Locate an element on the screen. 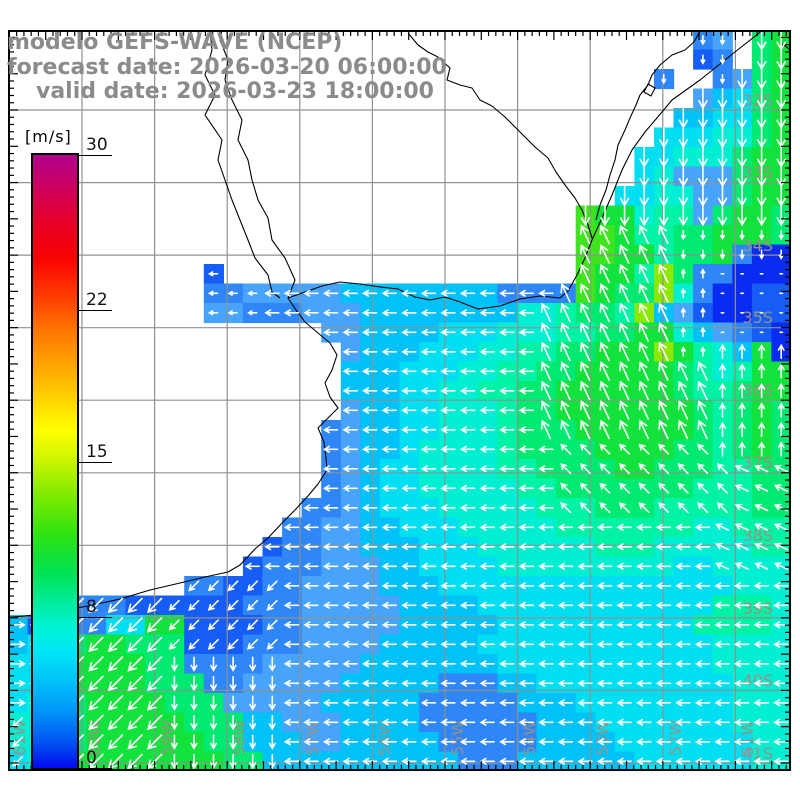 Image resolution: width=800 pixels, height=800 pixels. latitude-label: 36S is located at coordinates (757, 390).